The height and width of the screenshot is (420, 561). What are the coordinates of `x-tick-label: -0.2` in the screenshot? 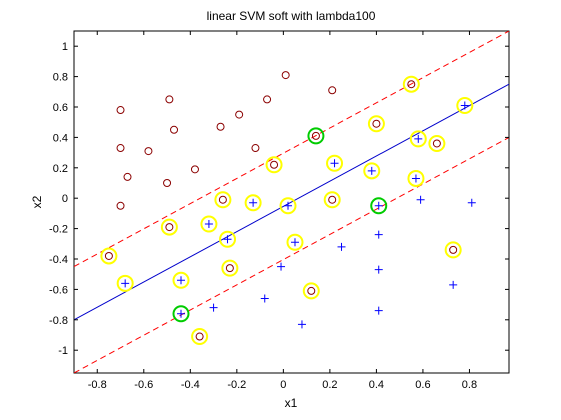 It's located at (236, 385).